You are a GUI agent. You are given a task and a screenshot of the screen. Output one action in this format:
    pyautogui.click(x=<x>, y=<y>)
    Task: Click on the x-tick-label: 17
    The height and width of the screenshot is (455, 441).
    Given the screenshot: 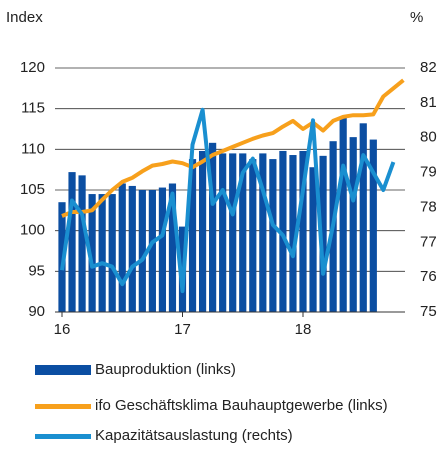 What is the action you would take?
    pyautogui.click(x=182, y=329)
    